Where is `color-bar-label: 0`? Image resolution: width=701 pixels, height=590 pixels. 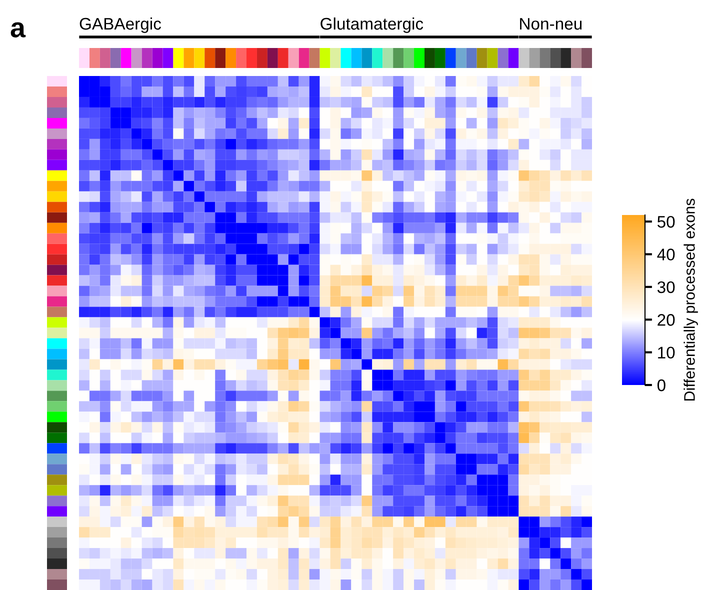
color-bar-label: 0 is located at coordinates (661, 385).